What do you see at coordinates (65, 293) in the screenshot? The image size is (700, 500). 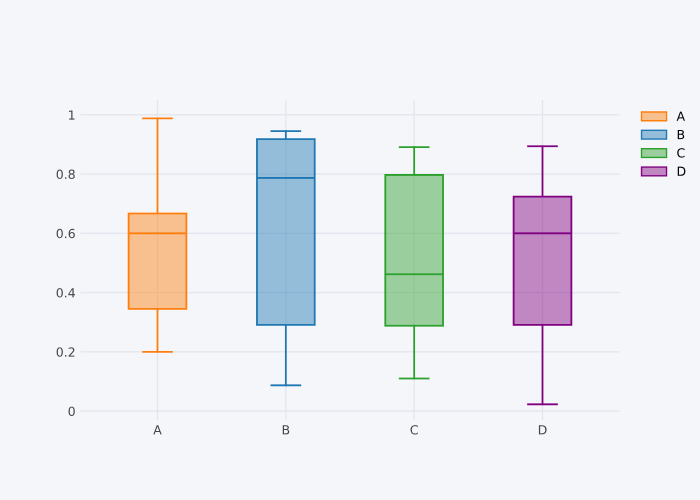 I see `y-tick-label: 0.4` at bounding box center [65, 293].